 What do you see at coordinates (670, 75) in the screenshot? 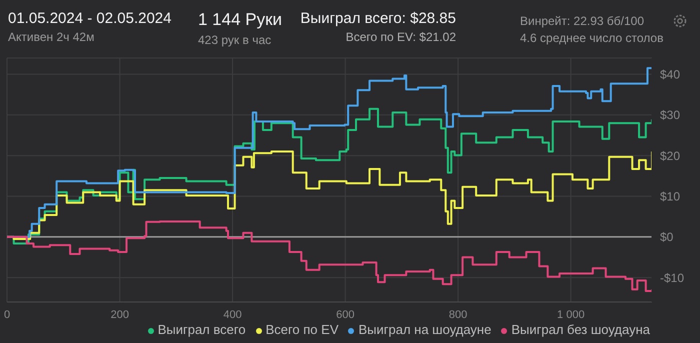
I see `y-tick-label: $40` at bounding box center [670, 75].